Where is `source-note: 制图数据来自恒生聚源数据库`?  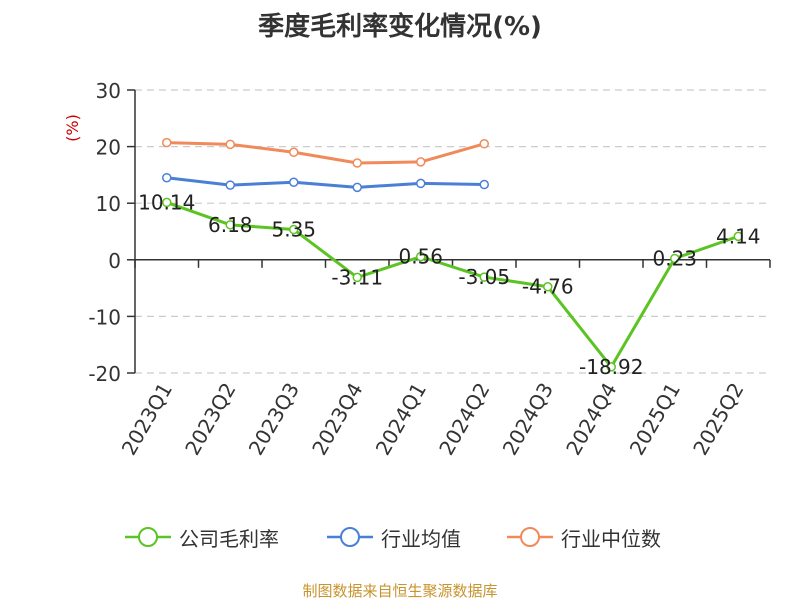
source-note: 制图数据来自恒生聚源数据库 is located at coordinates (400, 591).